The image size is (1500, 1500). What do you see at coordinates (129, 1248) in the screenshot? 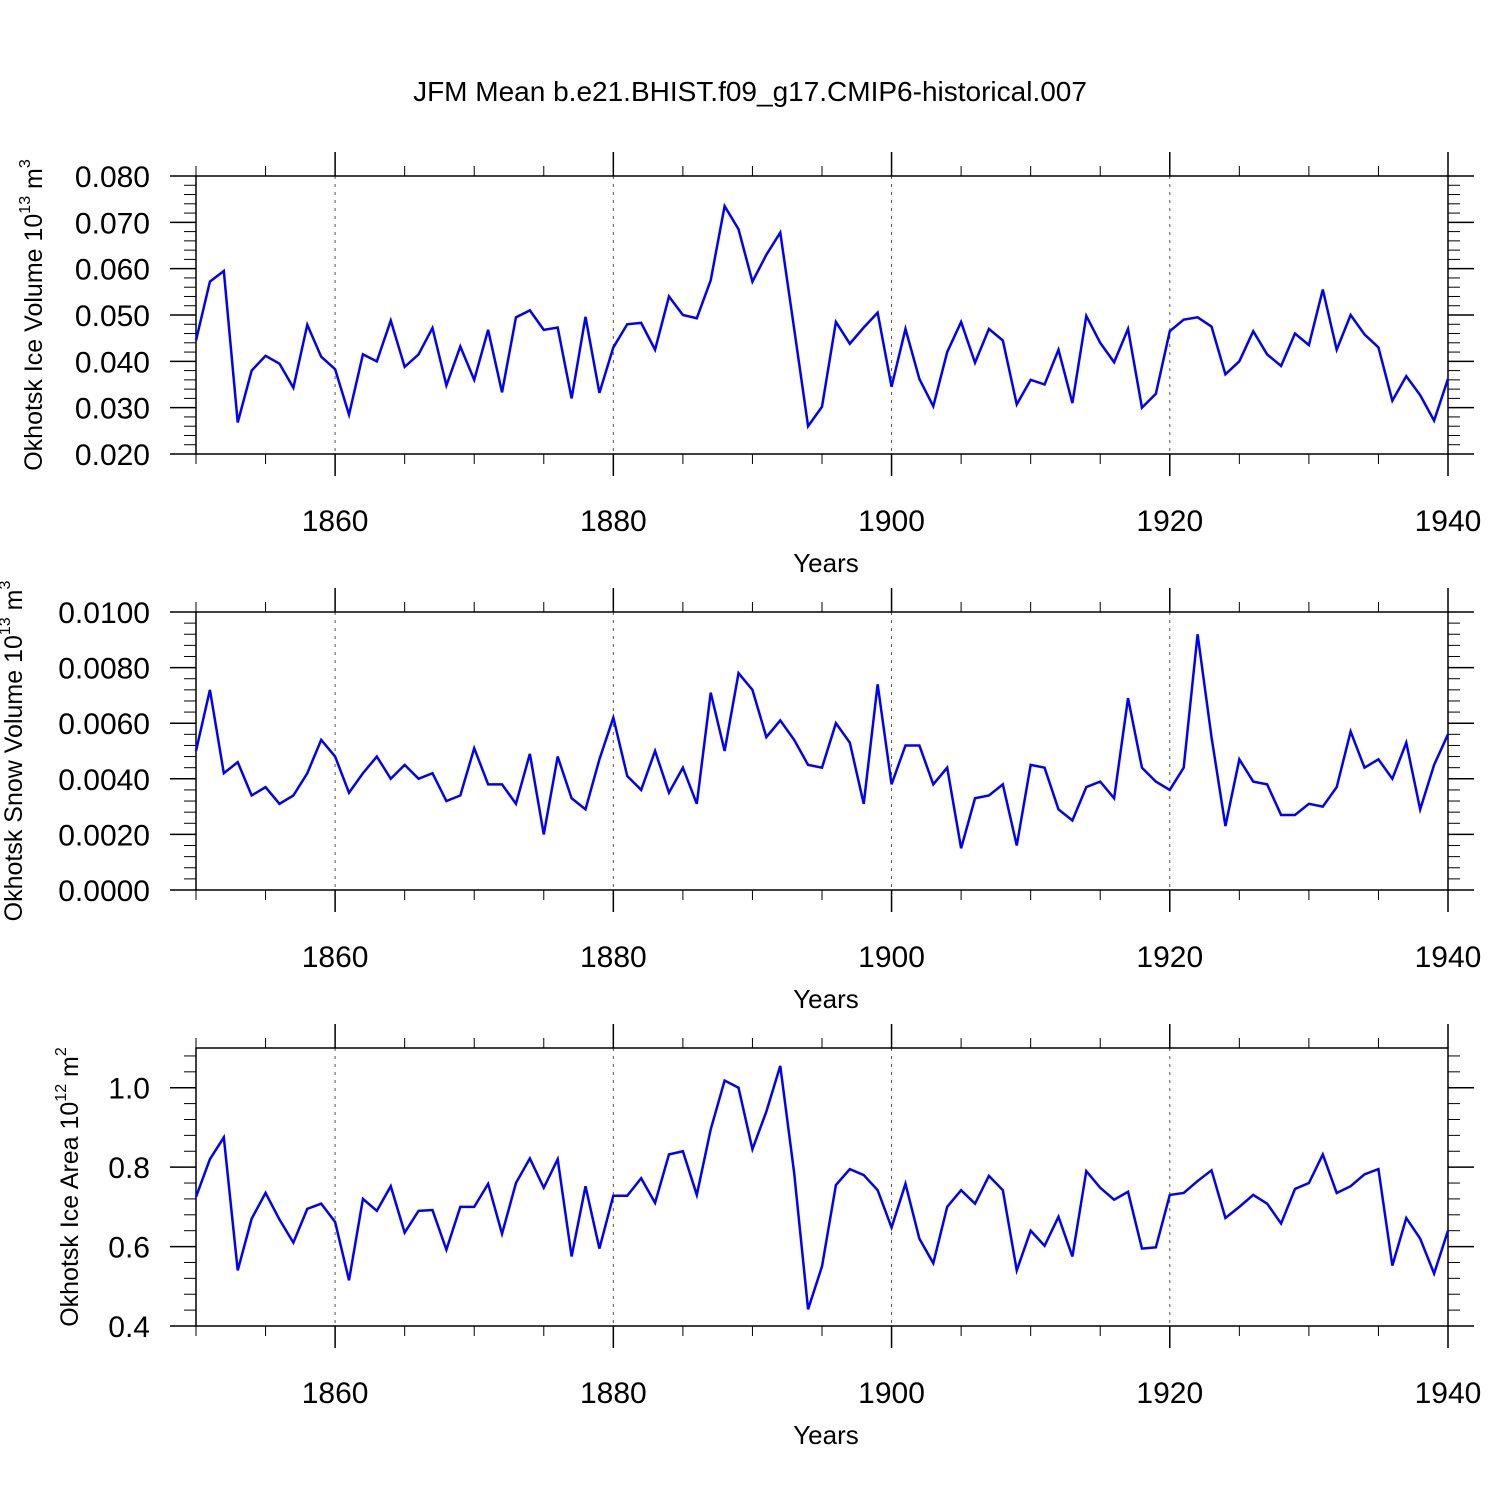
I see `y-tick-label-ice-area-0.6: 0.6` at bounding box center [129, 1248].